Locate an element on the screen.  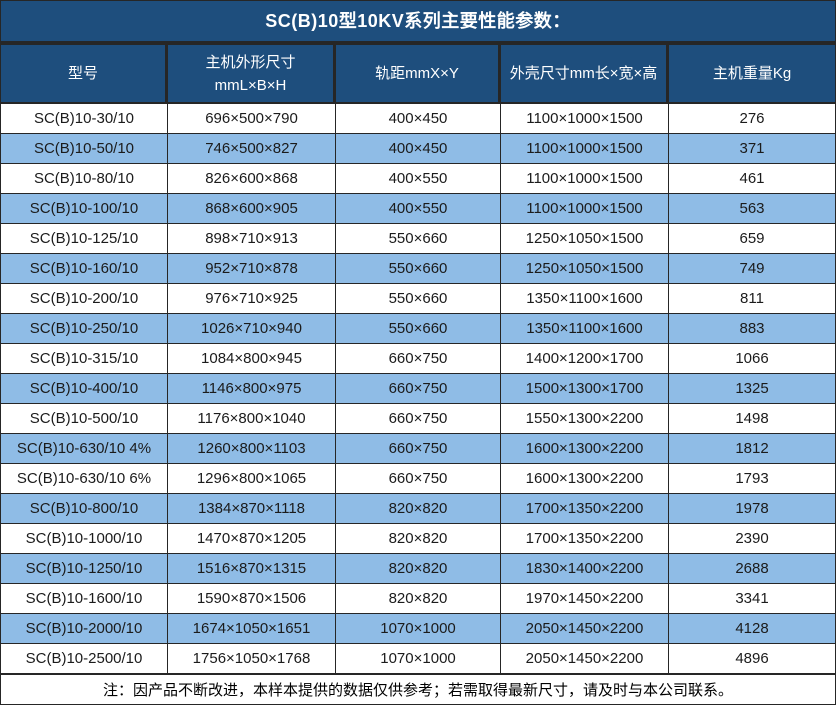
table-cell: SC(B)10-630/10 4% is located at coordinates (84, 448).